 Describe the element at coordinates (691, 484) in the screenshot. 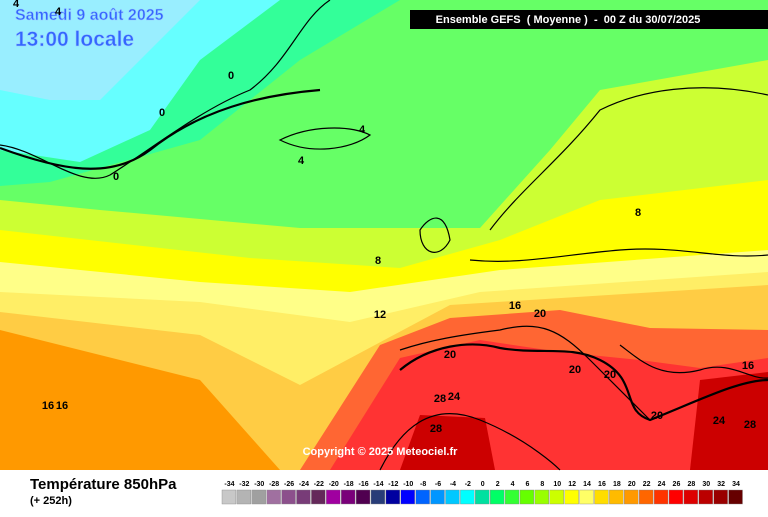

I see `scale-label: 28` at that location.